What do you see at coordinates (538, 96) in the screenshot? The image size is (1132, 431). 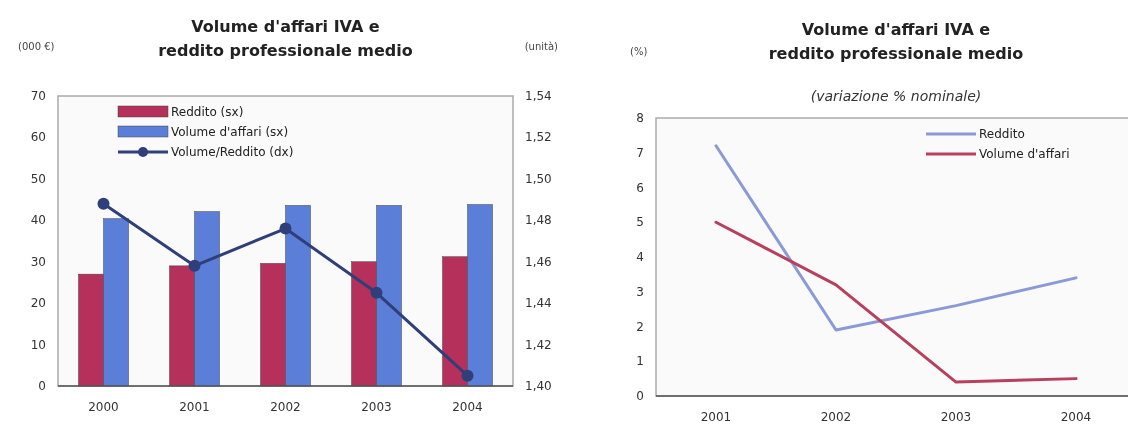 I see `y2-tick-label: 1,54` at bounding box center [538, 96].